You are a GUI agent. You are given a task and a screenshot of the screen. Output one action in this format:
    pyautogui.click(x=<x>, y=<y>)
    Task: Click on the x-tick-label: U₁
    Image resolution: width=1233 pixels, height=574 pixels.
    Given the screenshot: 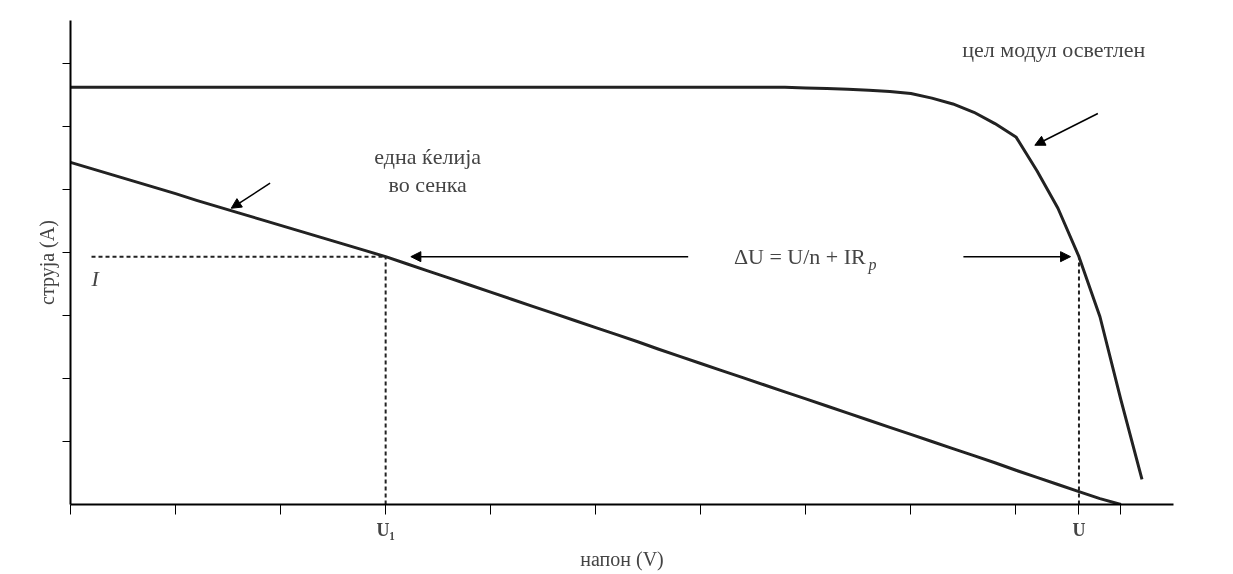 What is the action you would take?
    pyautogui.click(x=385, y=529)
    